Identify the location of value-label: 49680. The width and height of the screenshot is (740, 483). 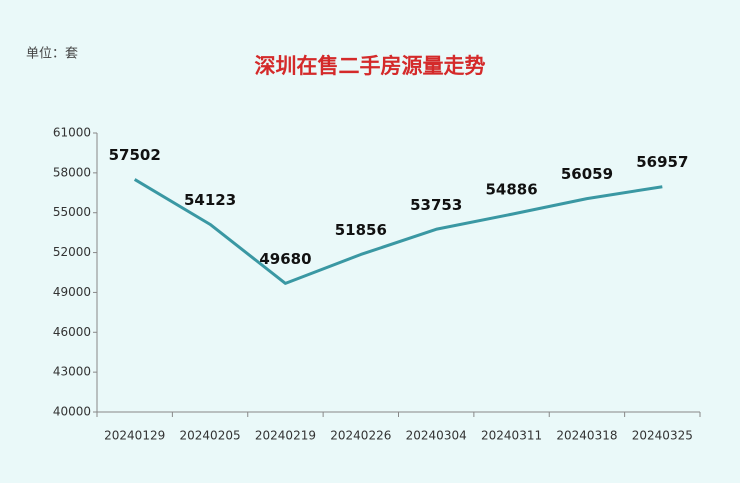
(285, 259).